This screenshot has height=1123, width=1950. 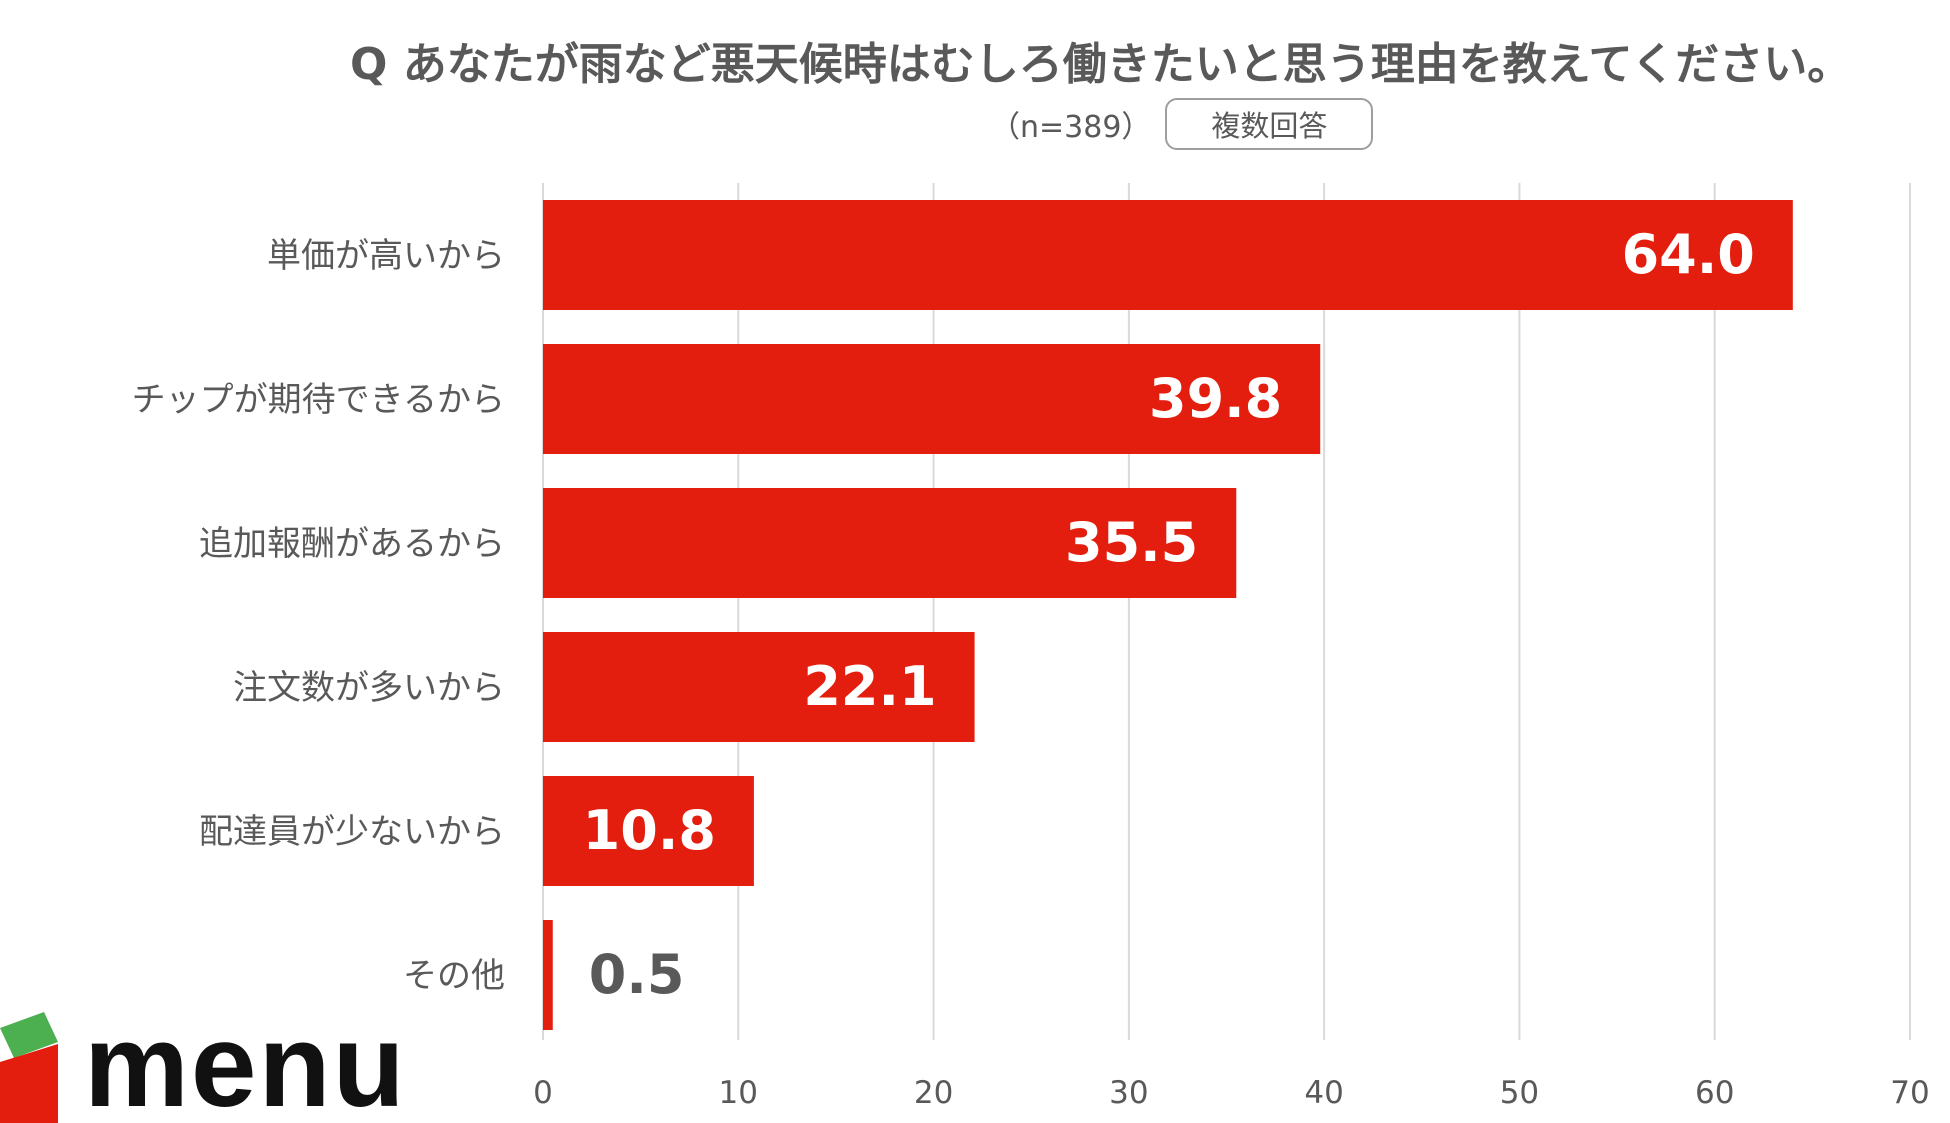 What do you see at coordinates (1714, 1093) in the screenshot?
I see `x-tick-label: 60` at bounding box center [1714, 1093].